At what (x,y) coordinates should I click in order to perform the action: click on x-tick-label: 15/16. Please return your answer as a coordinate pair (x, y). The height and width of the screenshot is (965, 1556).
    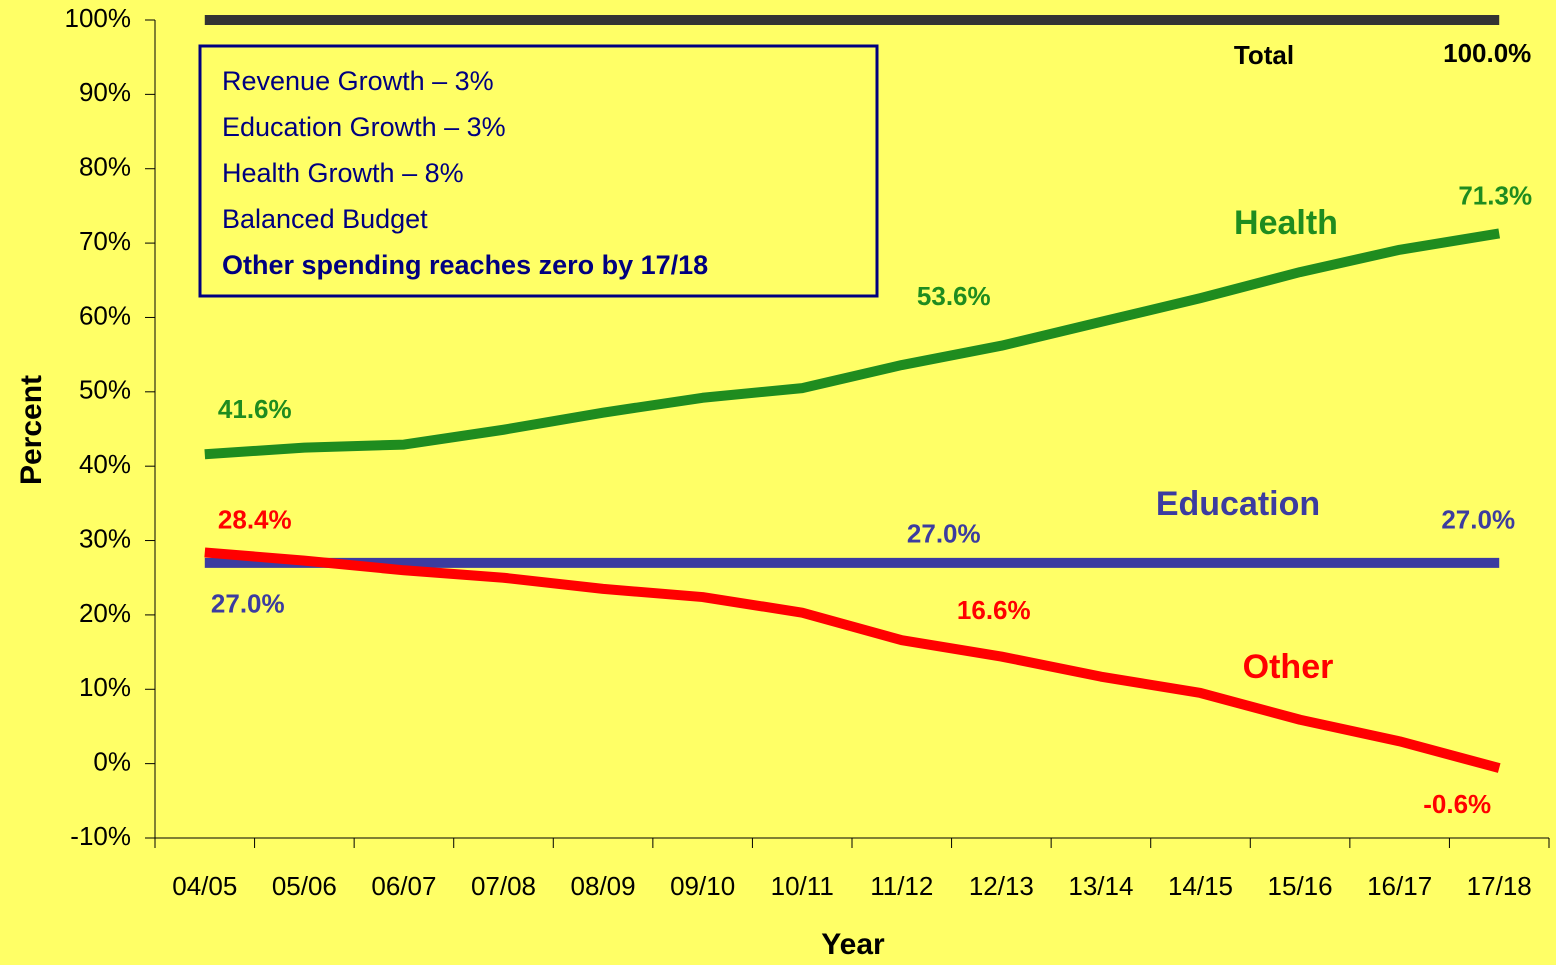
    Looking at the image, I should click on (1300, 886).